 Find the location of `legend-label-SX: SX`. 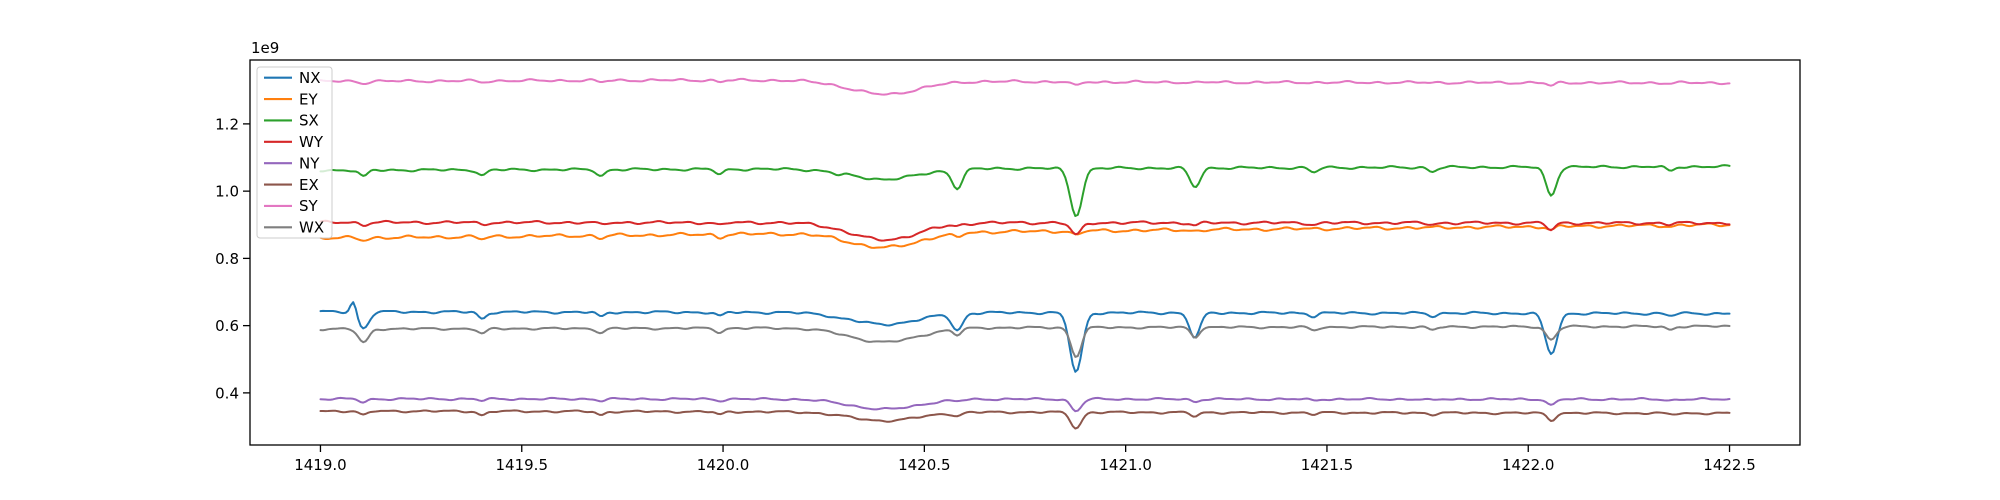

legend-label-SX: SX is located at coordinates (309, 121).